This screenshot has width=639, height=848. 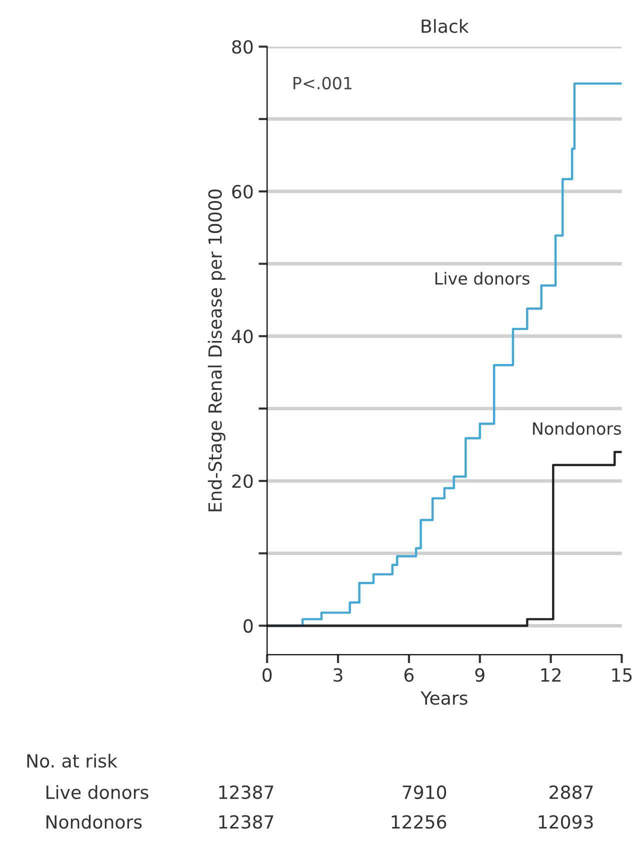 I want to click on x-axis-title: Years, so click(x=444, y=698).